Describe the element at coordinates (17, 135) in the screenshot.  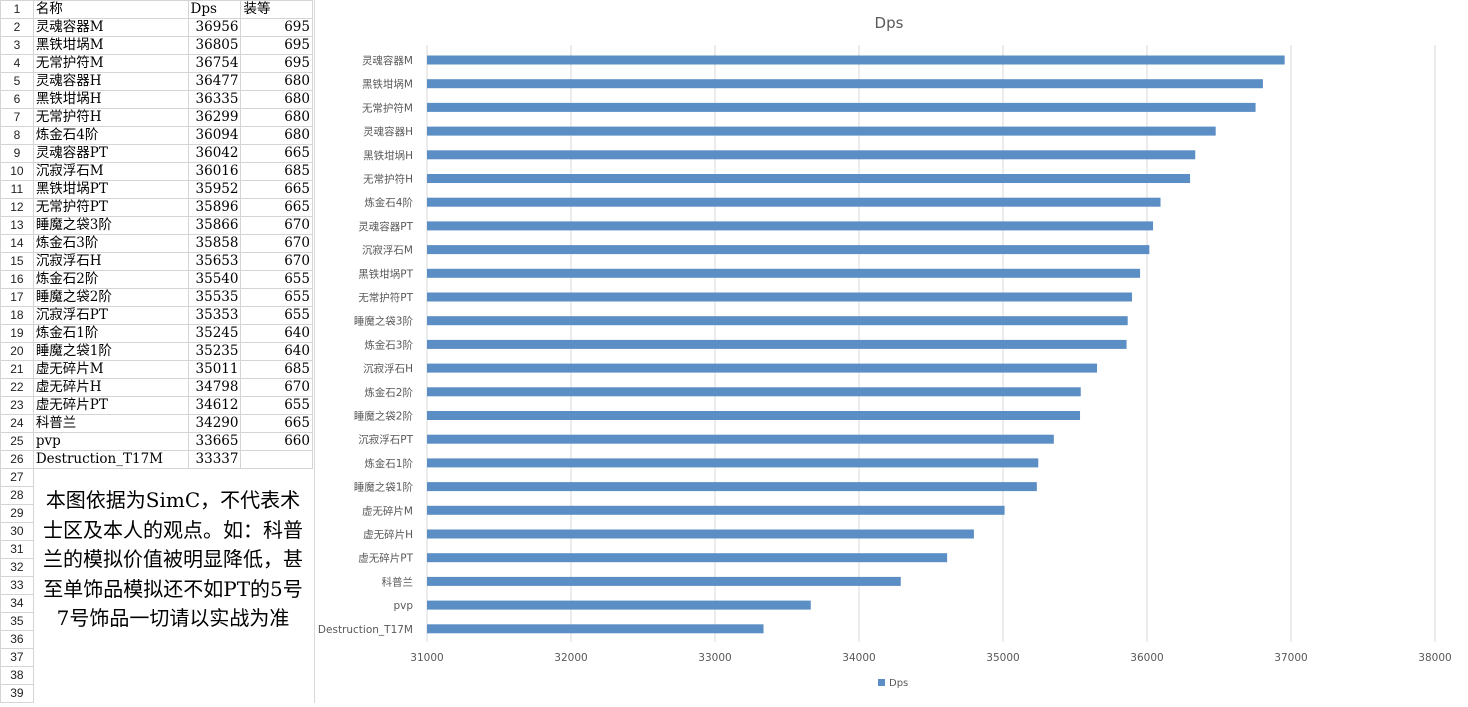
I see `row-number: 8` at that location.